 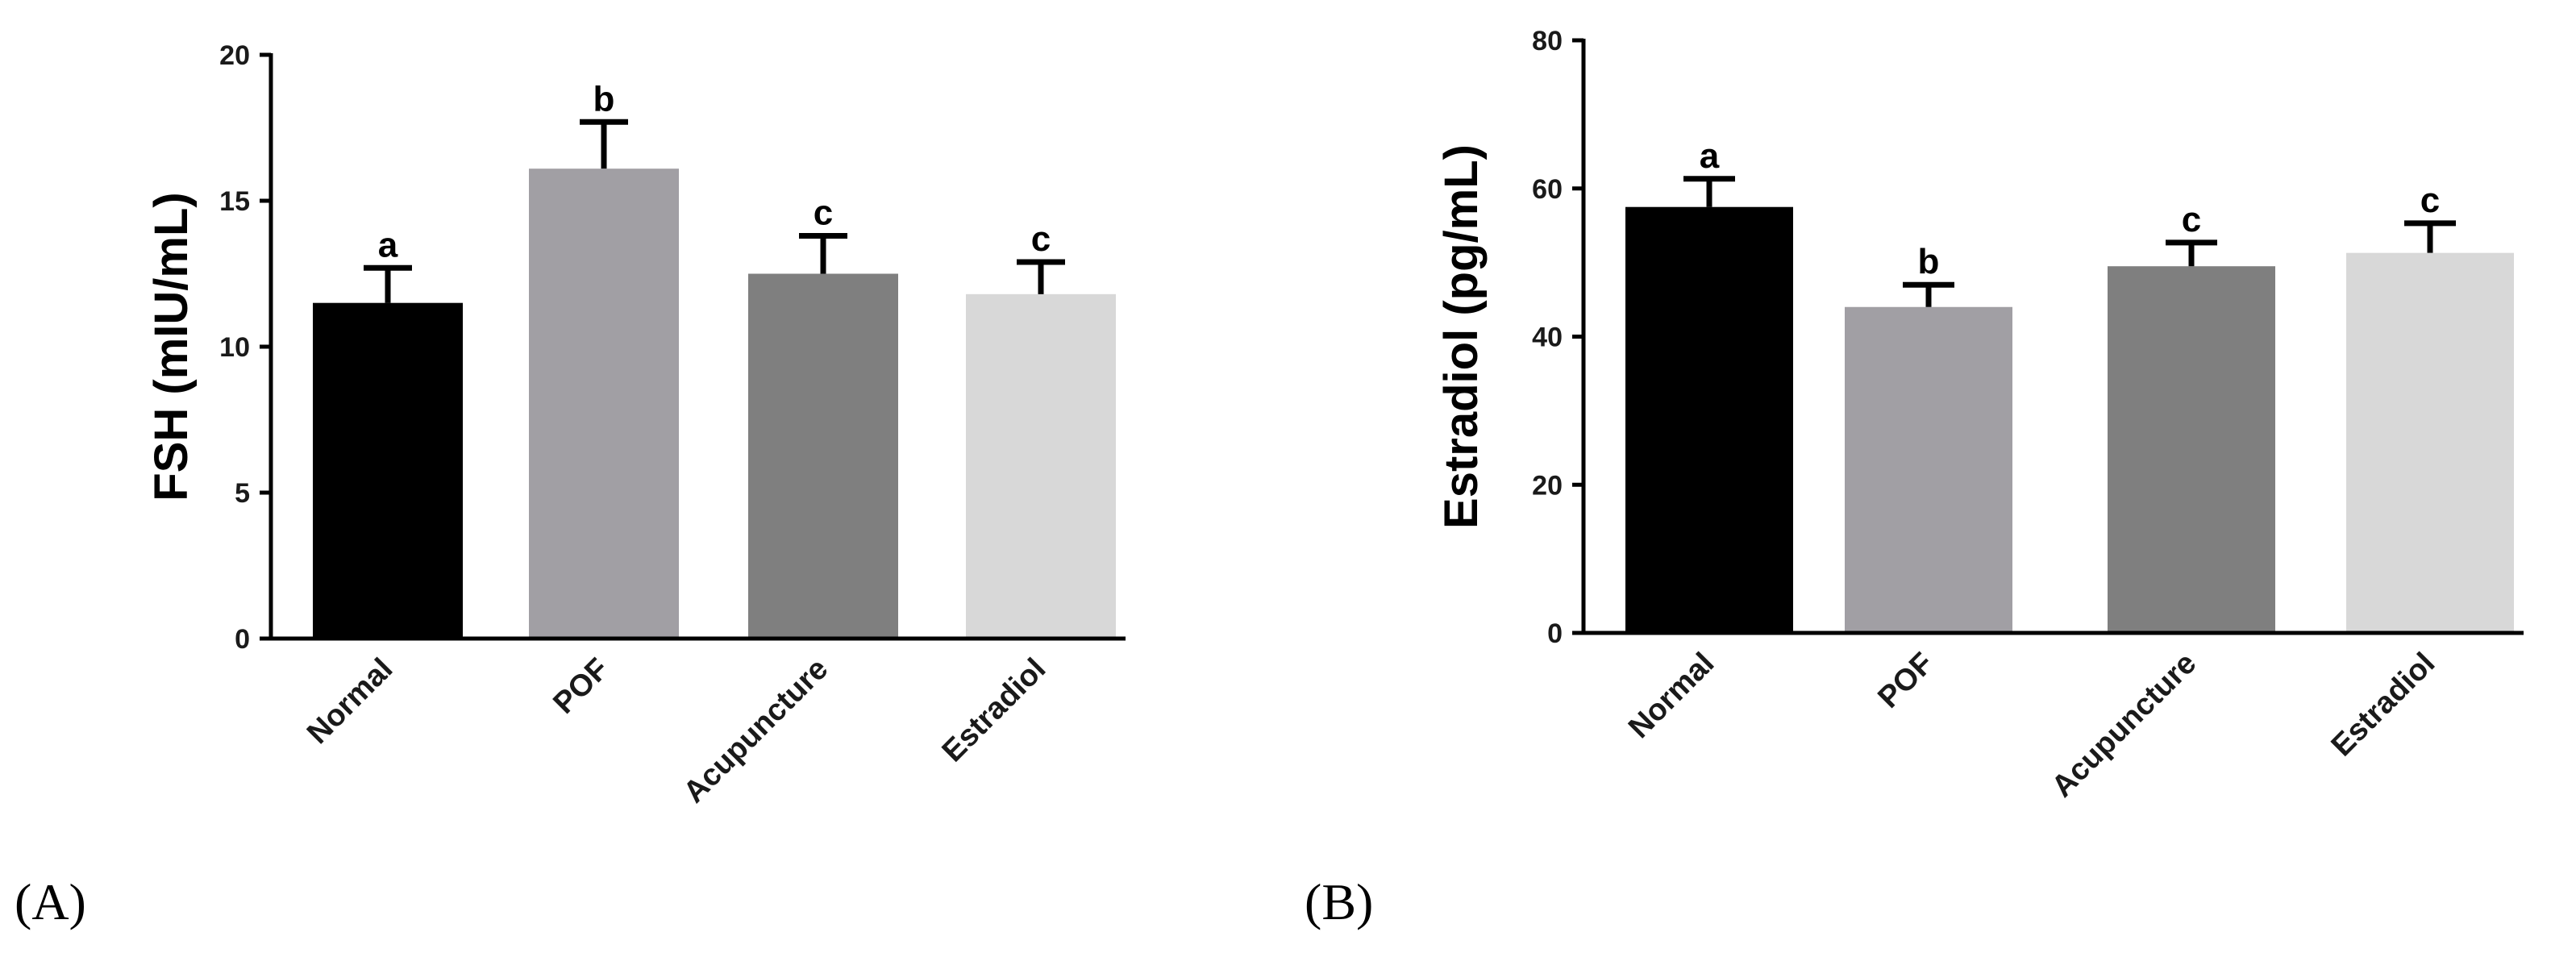 I want to click on y-tick-label: 80, so click(x=1548, y=41).